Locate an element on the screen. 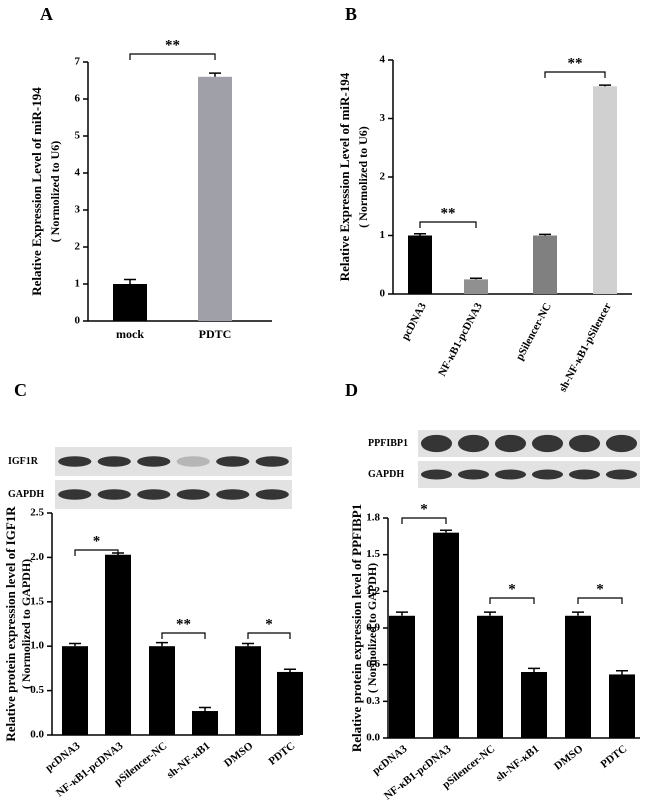 Image resolution: width=649 pixels, height=812 pixels. panel-letter: C is located at coordinates (20, 390).